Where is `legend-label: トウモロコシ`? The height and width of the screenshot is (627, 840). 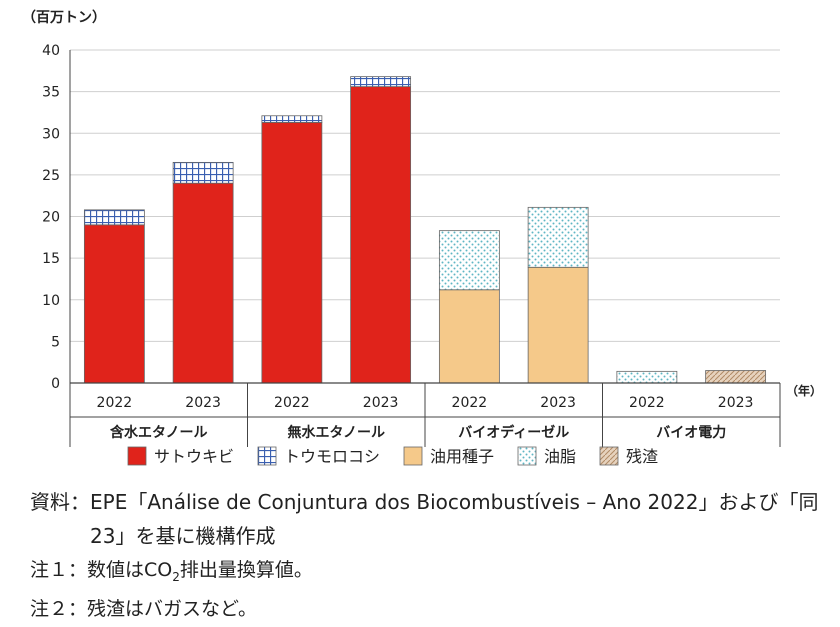 legend-label: トウモロコシ is located at coordinates (332, 456).